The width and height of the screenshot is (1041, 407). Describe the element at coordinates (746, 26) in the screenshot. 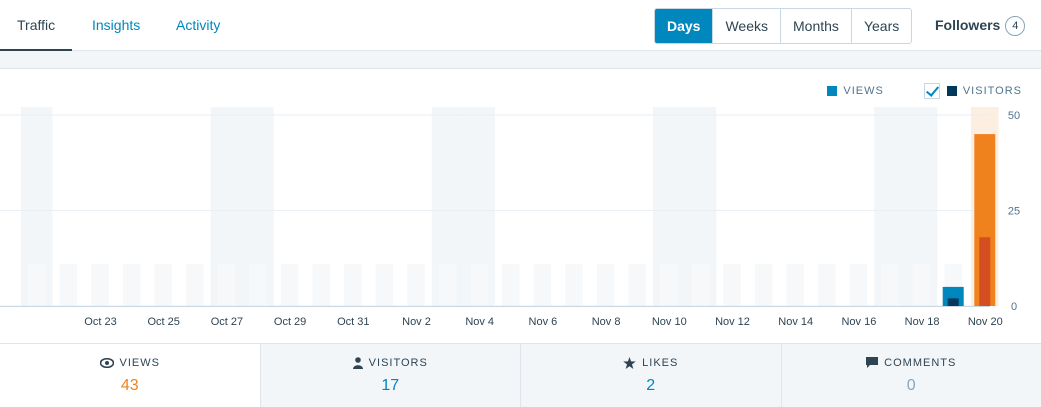

I see `period-weeks-button: Weeks` at that location.